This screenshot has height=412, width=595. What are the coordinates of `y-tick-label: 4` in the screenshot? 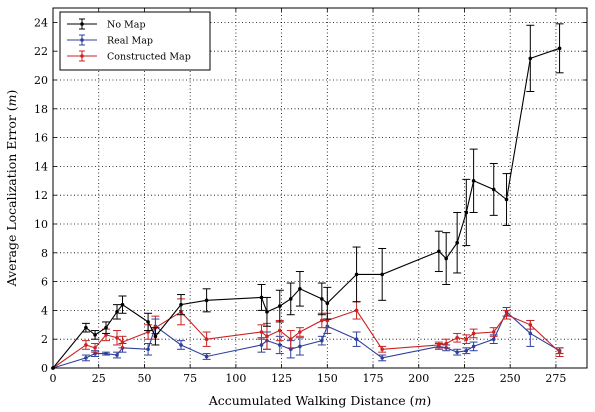 It's located at (44, 310).